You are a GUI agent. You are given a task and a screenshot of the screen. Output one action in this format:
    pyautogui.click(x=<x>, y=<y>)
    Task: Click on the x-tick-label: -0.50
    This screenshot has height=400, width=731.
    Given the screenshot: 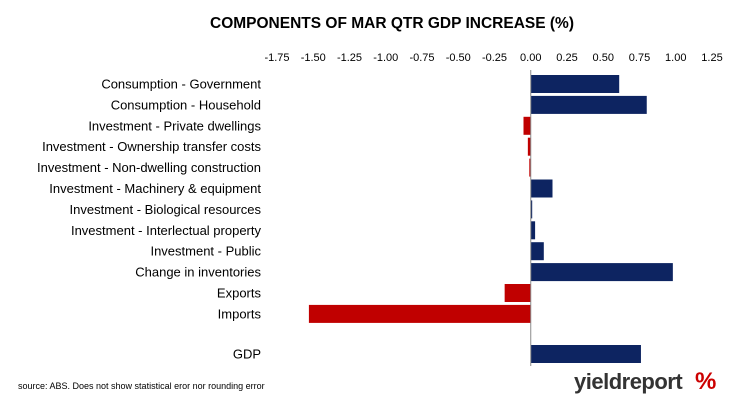 What is the action you would take?
    pyautogui.click(x=458, y=58)
    